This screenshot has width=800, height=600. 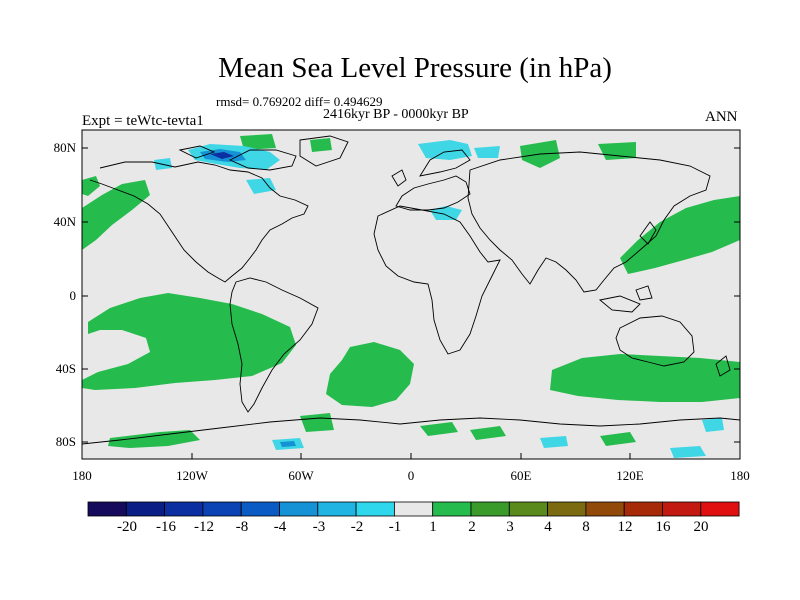 I want to click on colorbar-label: -12, so click(x=204, y=527).